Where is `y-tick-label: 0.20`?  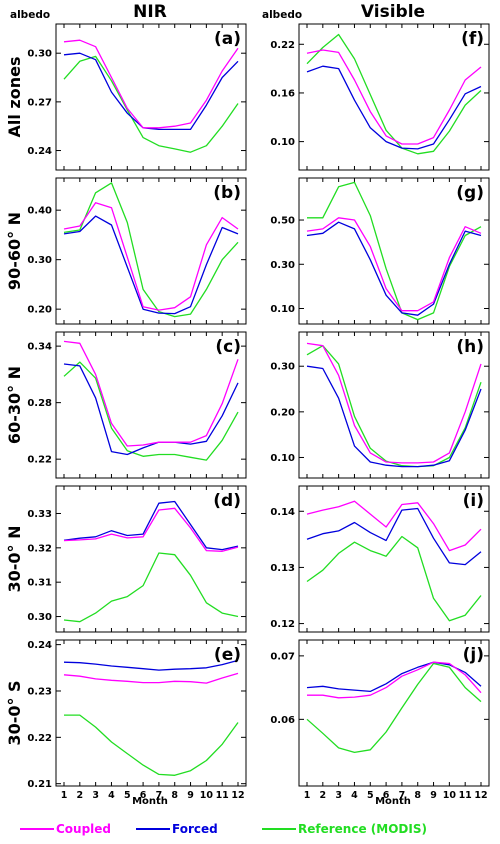 y-tick-label: 0.20 is located at coordinates (282, 412).